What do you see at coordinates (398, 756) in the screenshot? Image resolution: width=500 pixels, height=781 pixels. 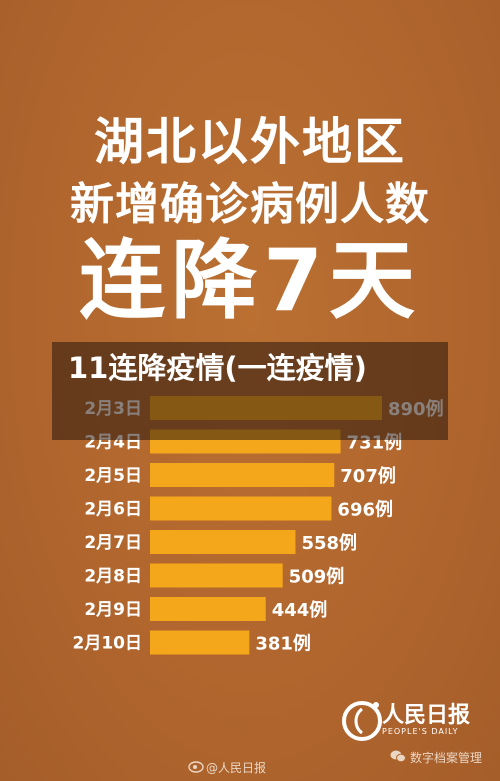 I see `wechat-icon` at bounding box center [398, 756].